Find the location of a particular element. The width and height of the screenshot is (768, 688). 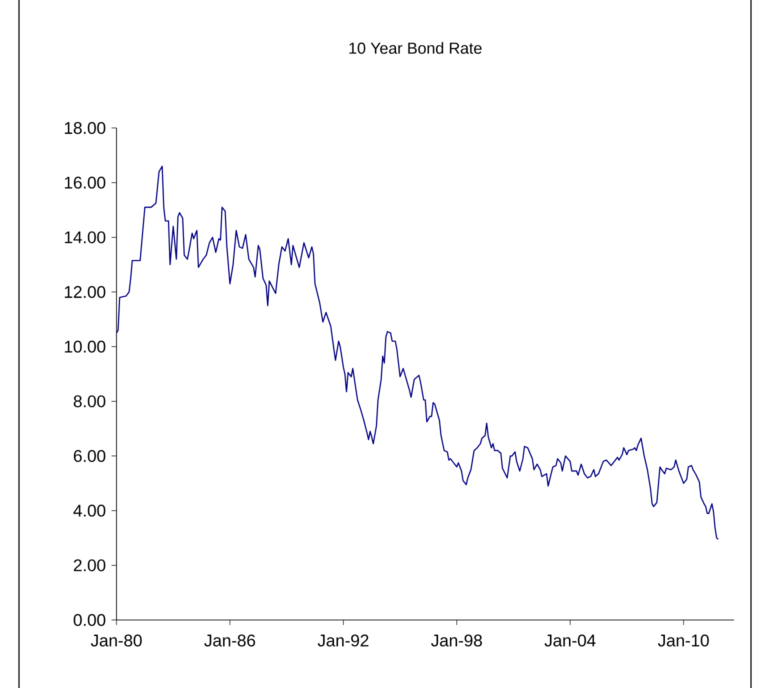

y-tick-label: 2.00 is located at coordinates (90, 565).